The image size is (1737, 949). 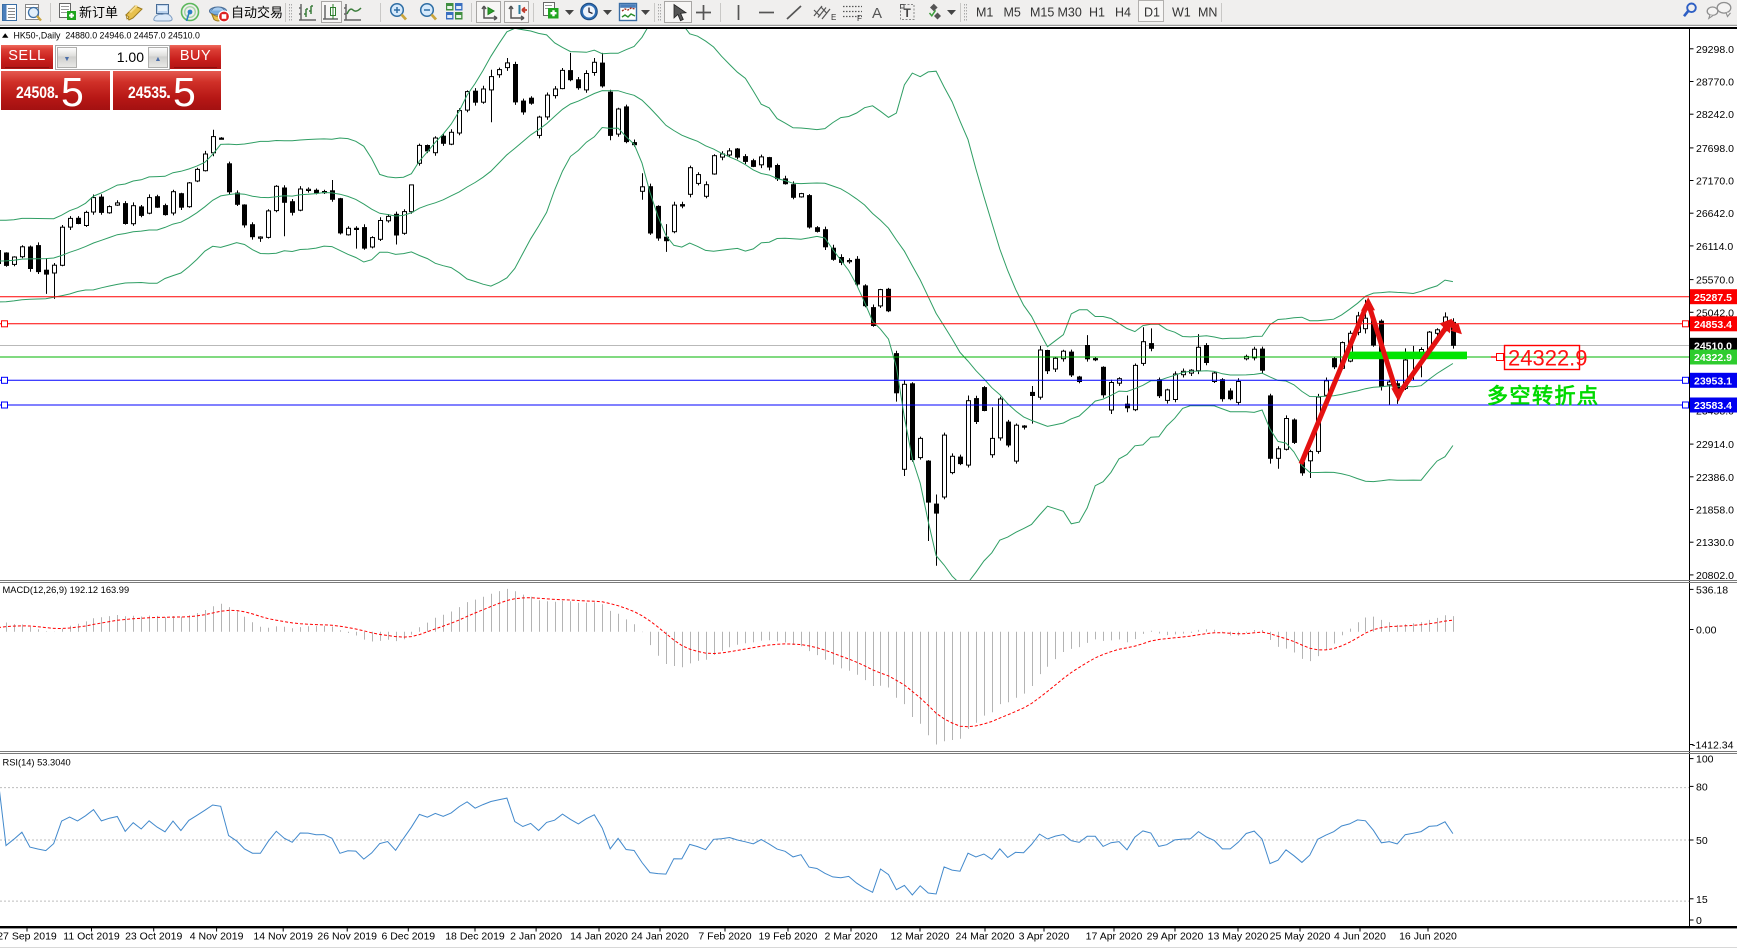 I want to click on svg-text: 24 Jan 2020, so click(x=660, y=937).